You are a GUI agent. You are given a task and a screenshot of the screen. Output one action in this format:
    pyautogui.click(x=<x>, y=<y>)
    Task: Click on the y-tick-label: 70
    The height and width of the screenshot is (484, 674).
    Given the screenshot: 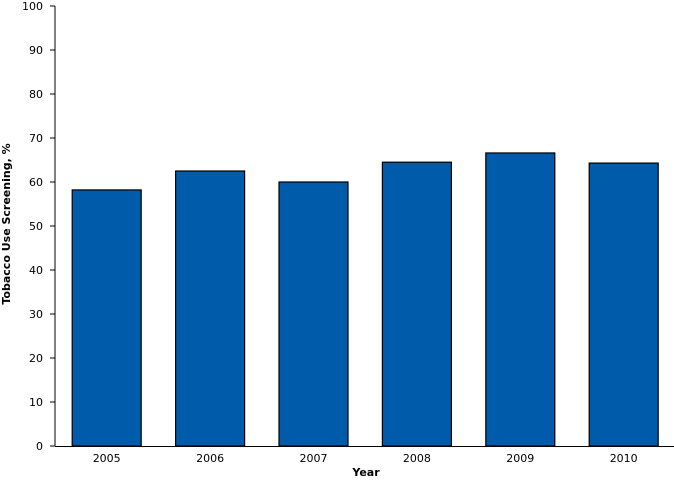 What is the action you would take?
    pyautogui.click(x=36, y=138)
    